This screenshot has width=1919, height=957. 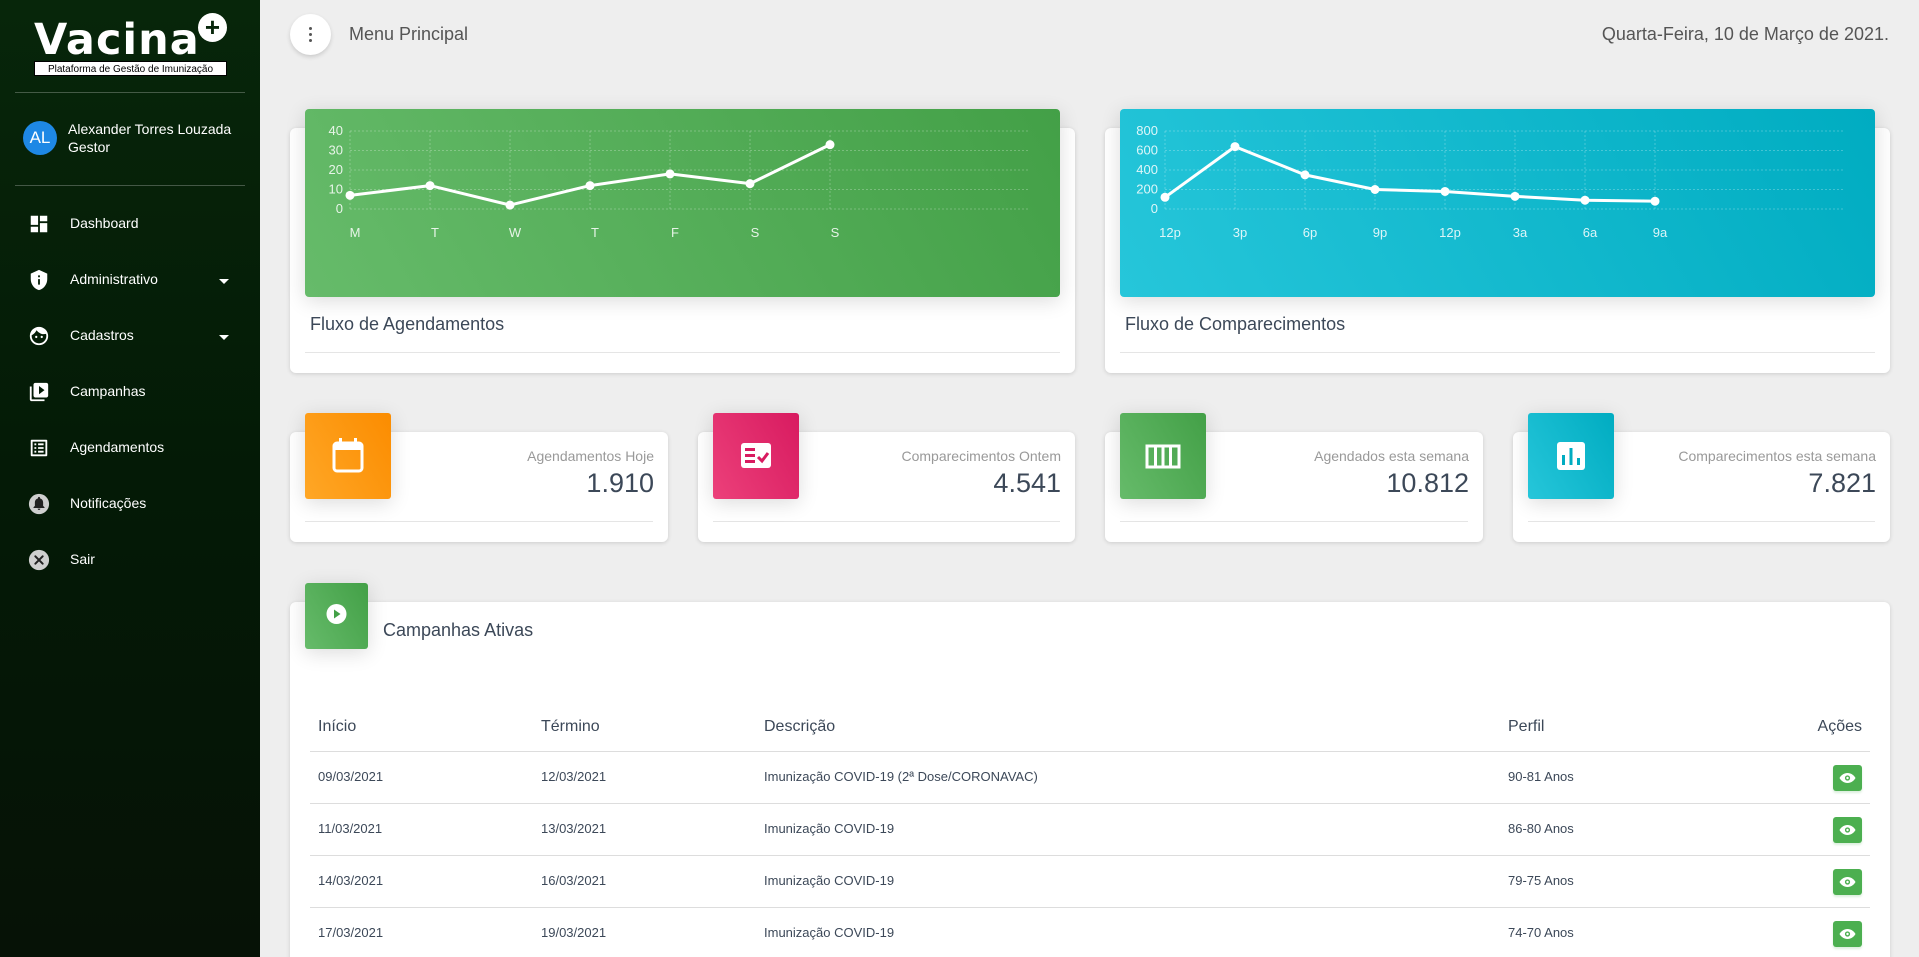 I want to click on column-header-perfil: Perfil, so click(x=1526, y=726).